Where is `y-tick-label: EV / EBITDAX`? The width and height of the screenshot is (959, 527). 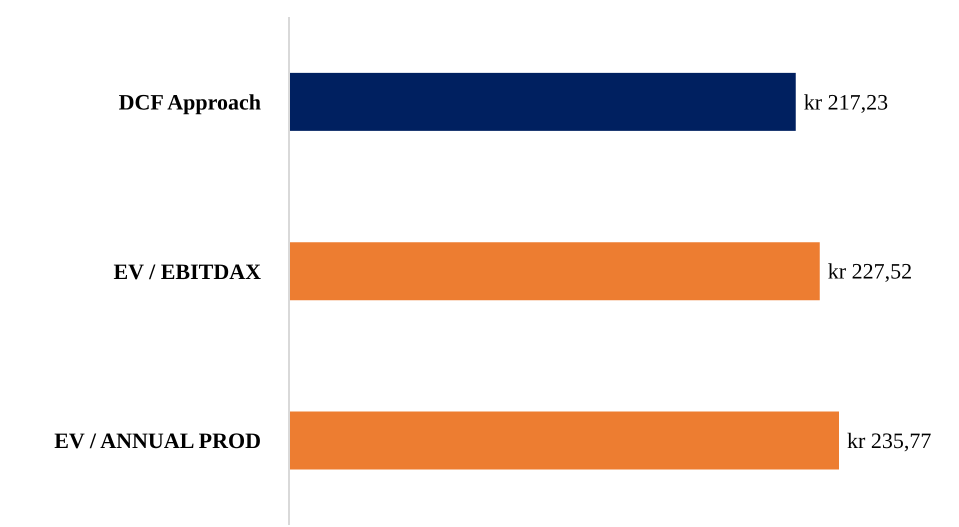
y-tick-label: EV / EBITDAX is located at coordinates (187, 271).